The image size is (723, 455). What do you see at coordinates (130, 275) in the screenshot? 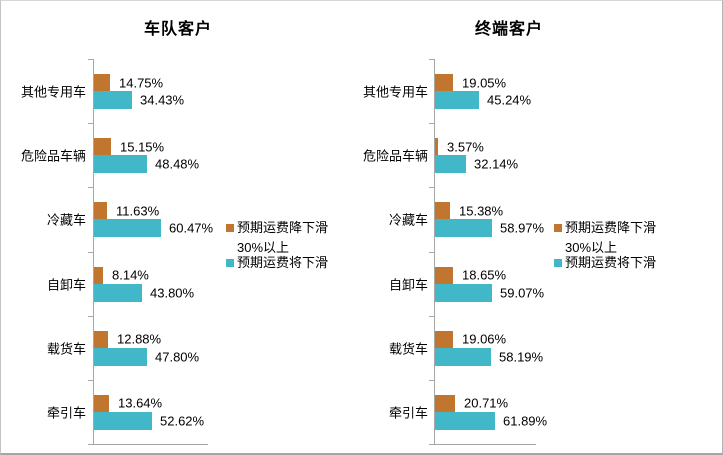
I see `value-label-series1: 8.14%` at bounding box center [130, 275].